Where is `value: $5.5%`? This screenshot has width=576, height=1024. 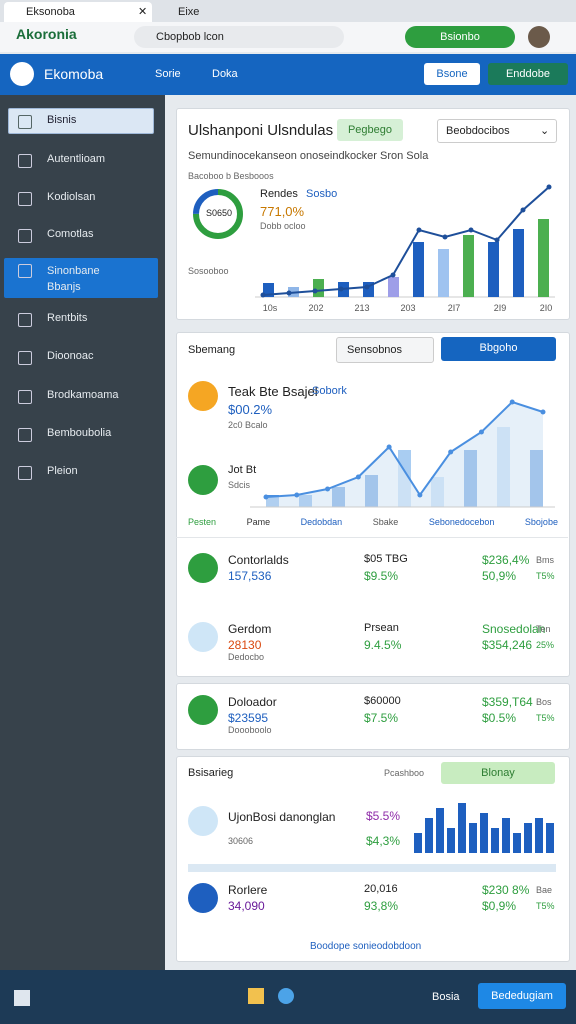
value: $5.5% is located at coordinates (383, 816).